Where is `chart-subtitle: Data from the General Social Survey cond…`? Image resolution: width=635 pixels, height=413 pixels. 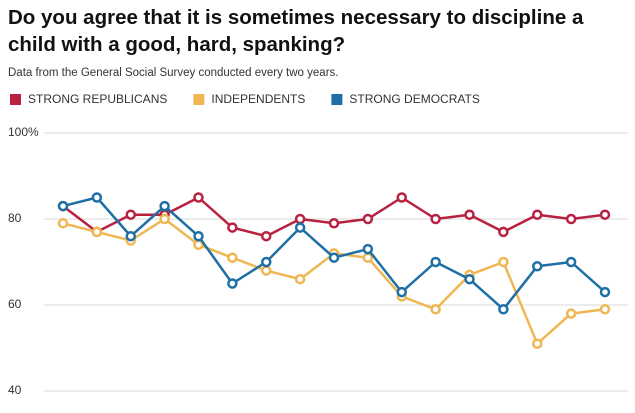
chart-subtitle: Data from the General Social Survey cond… is located at coordinates (173, 73).